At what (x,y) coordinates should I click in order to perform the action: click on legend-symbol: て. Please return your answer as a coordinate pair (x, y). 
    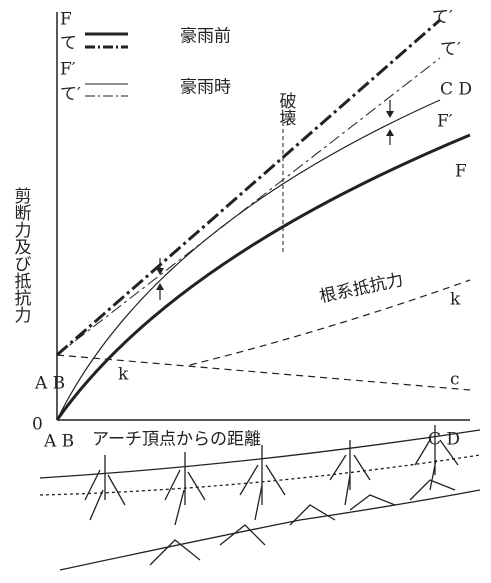
    Looking at the image, I should click on (68, 44).